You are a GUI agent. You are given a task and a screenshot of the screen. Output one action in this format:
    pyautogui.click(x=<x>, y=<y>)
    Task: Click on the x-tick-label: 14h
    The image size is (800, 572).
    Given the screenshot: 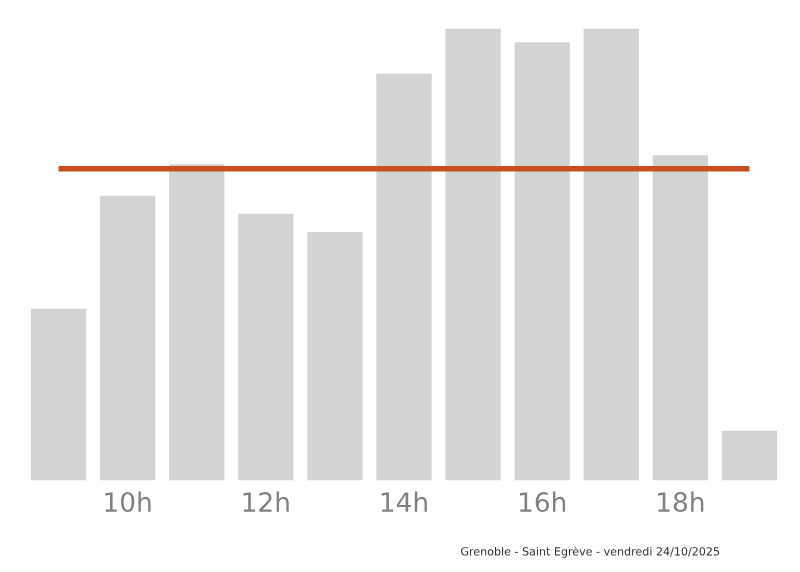 What is the action you would take?
    pyautogui.click(x=404, y=501)
    